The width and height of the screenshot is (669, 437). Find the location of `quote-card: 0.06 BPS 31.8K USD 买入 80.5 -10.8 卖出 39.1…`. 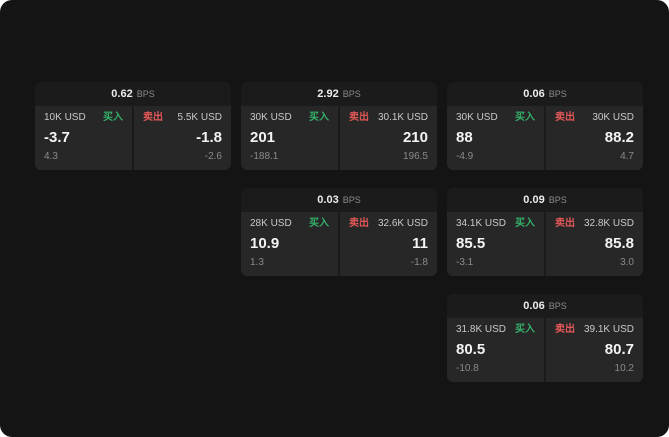

quote-card: 0.06 BPS 31.8K USD 买入 80.5 -10.8 卖出 39.1… is located at coordinates (545, 338).